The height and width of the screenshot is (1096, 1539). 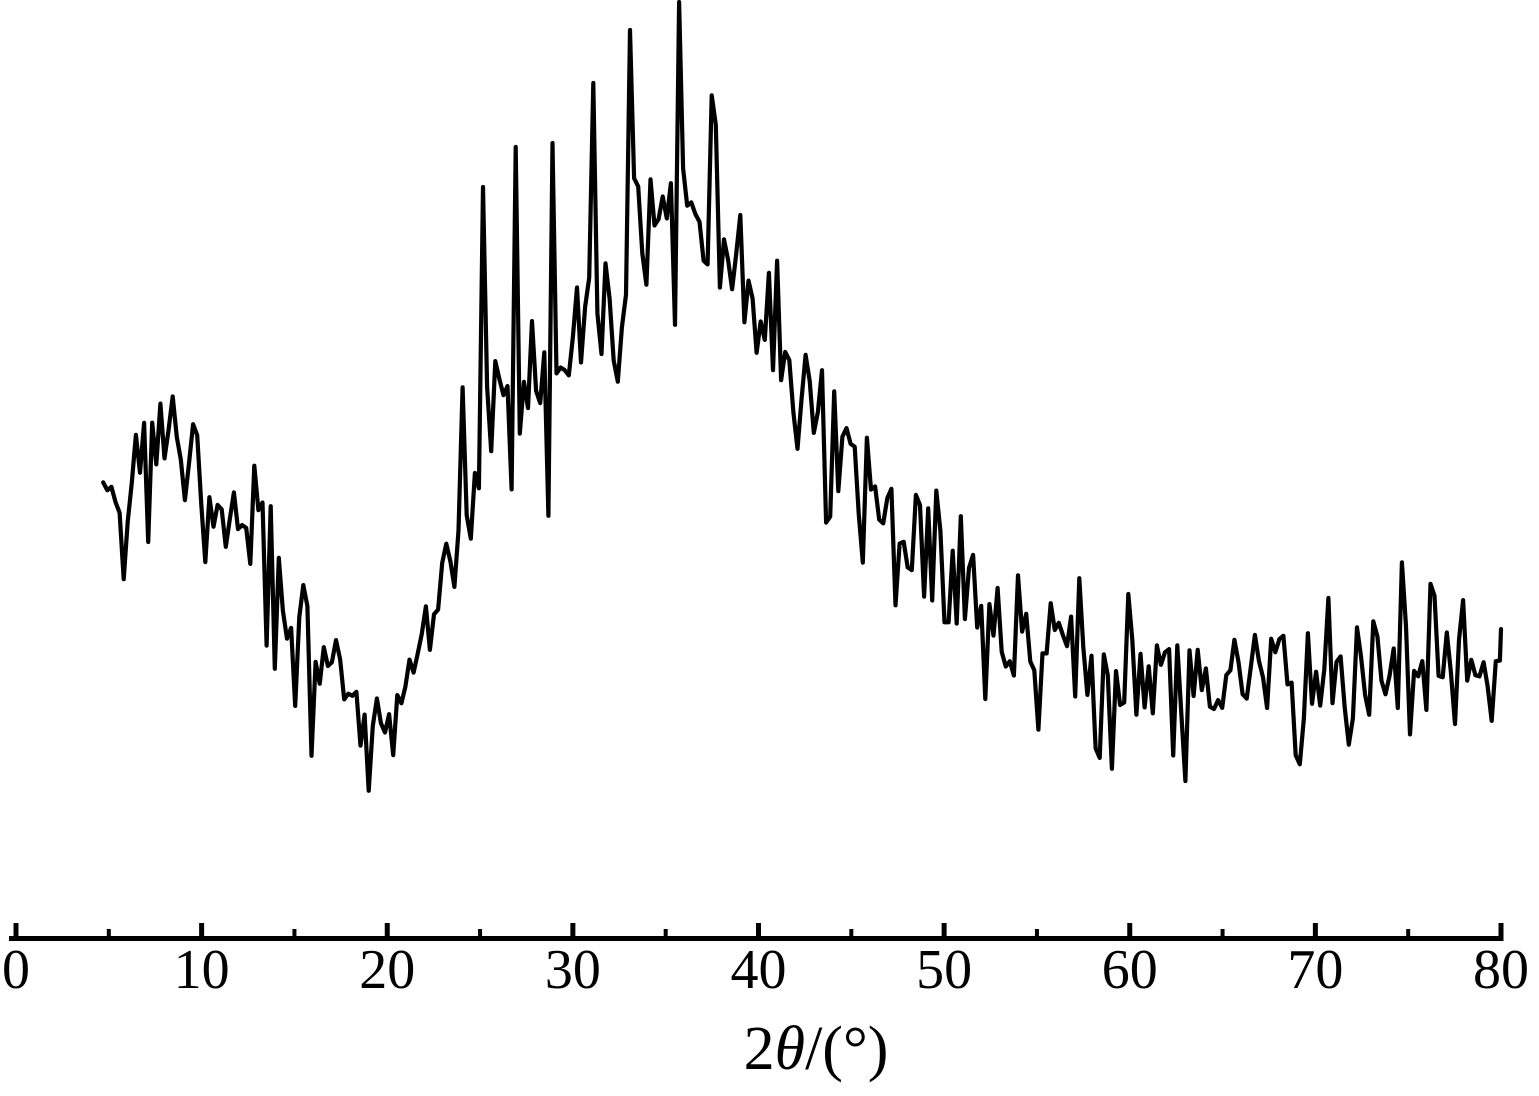 I want to click on x-axis-label-coefficient: 2, so click(x=759, y=1049).